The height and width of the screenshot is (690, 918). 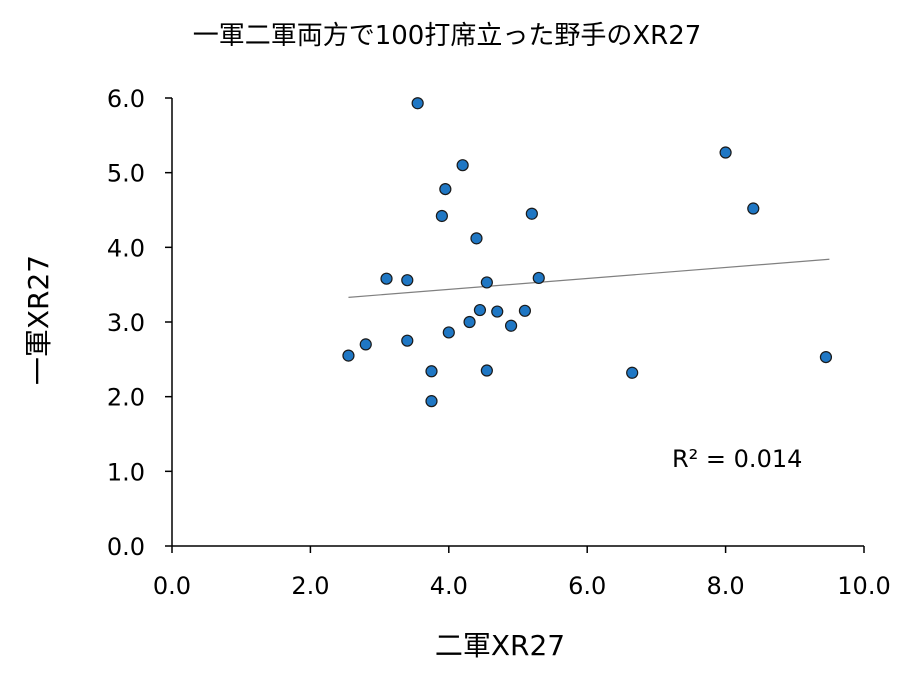 I want to click on y-tick-label: 0.0, so click(x=126, y=547).